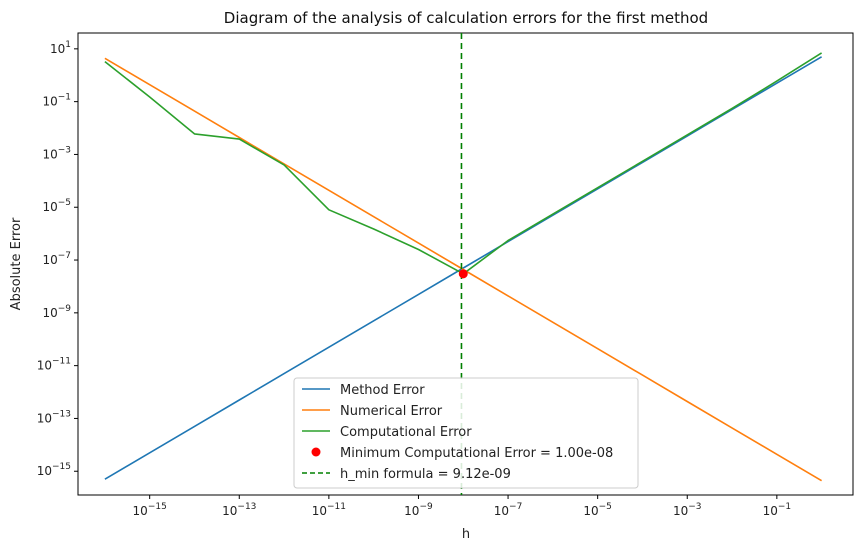 The height and width of the screenshot is (552, 863). I want to click on x-axis-ticks: 10⁻¹⁵ 10⁻¹³ 10⁻¹¹ 10⁻⁹ 10⁻⁷ 10⁻⁵ 10⁻³ 10⁻¹, so click(462, 506).